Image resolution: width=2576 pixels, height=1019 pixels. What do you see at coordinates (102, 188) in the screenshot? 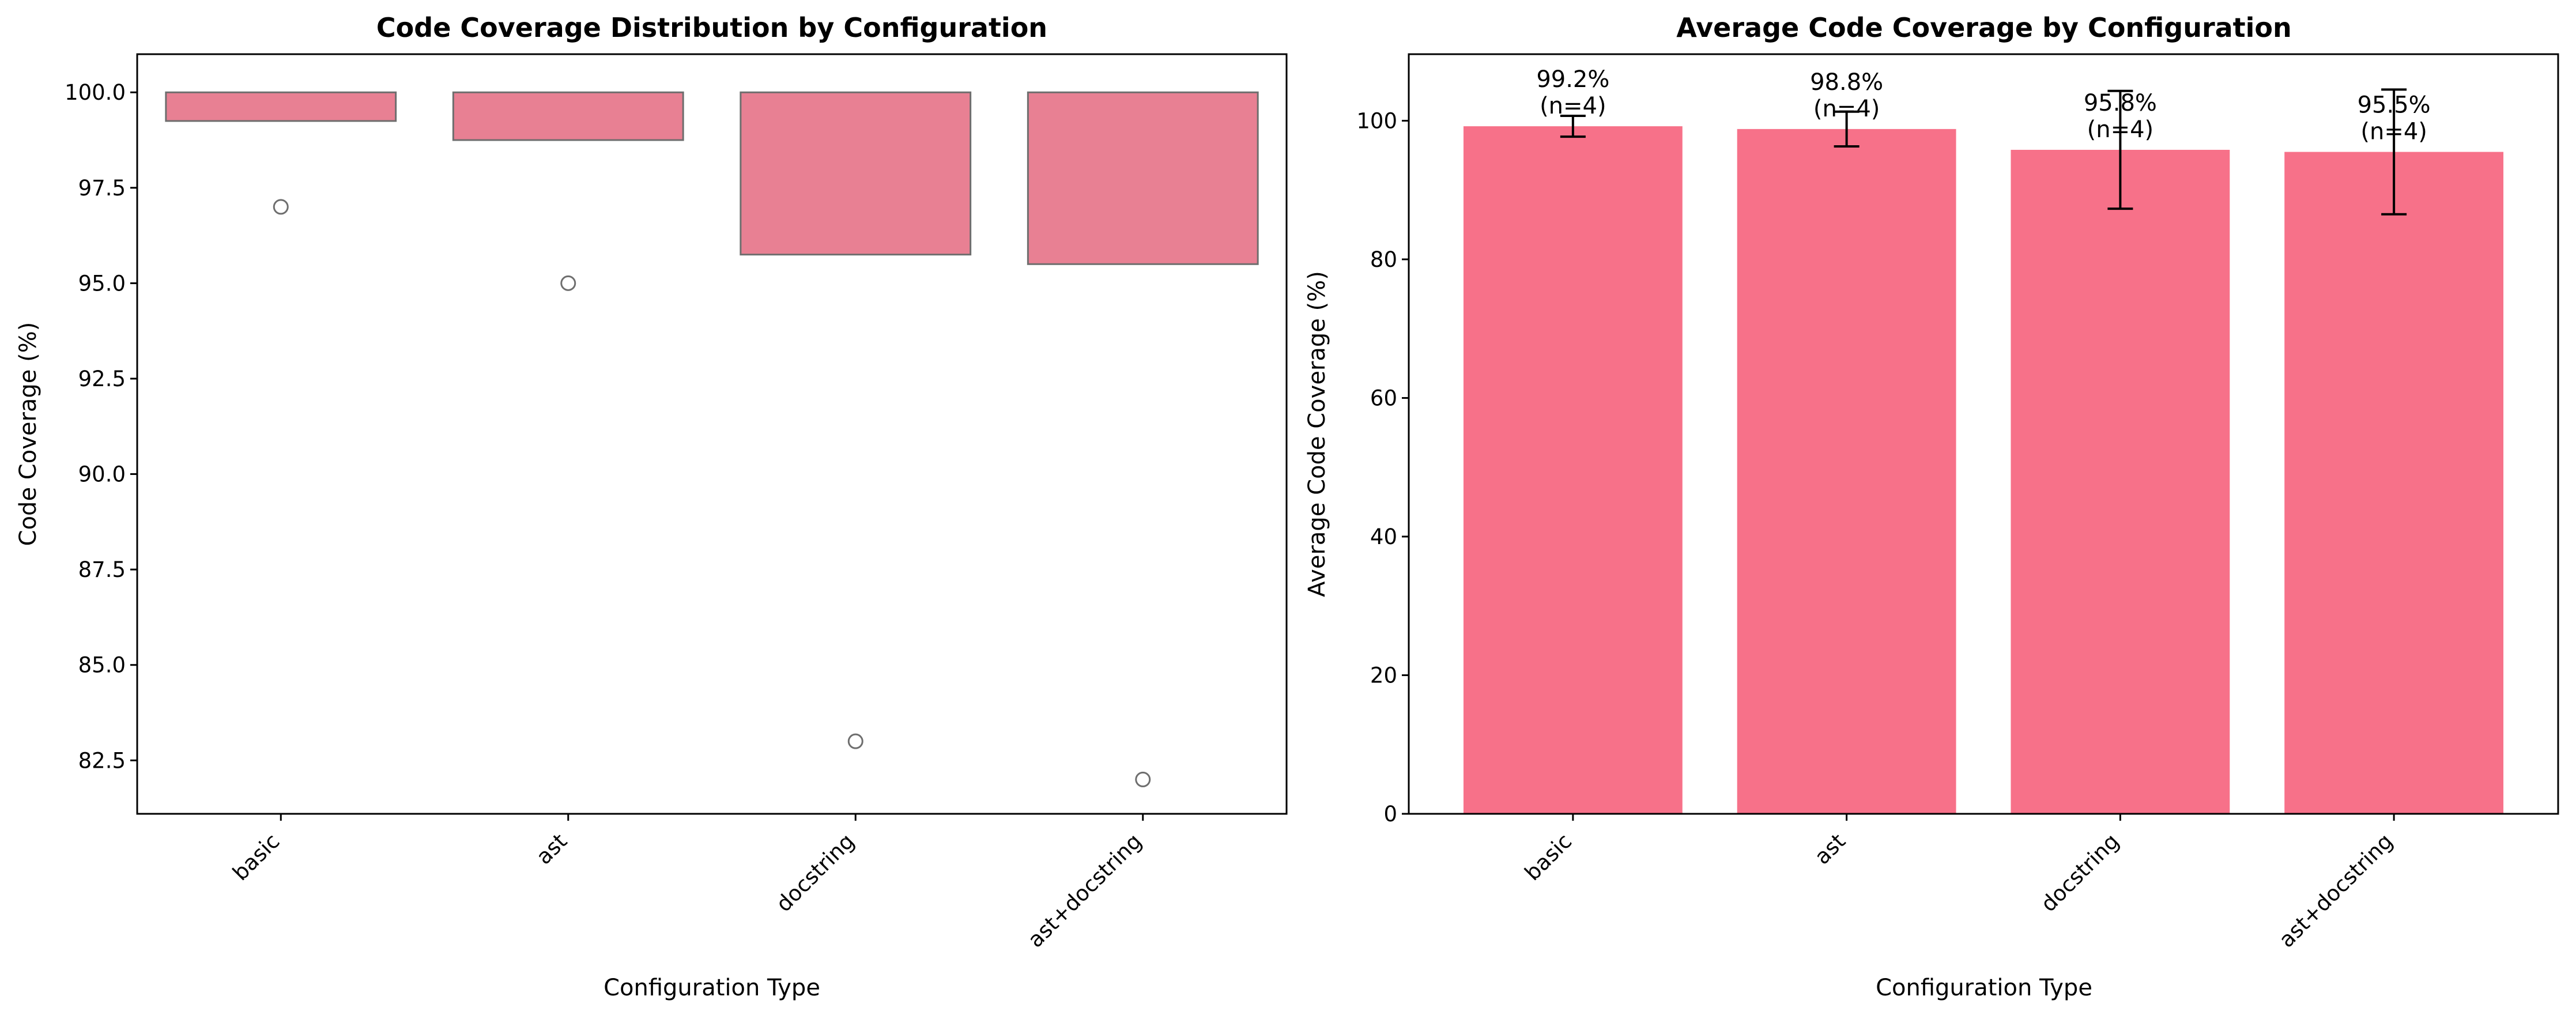
I see `boxplot-y-tick-label: 97.5` at bounding box center [102, 188].